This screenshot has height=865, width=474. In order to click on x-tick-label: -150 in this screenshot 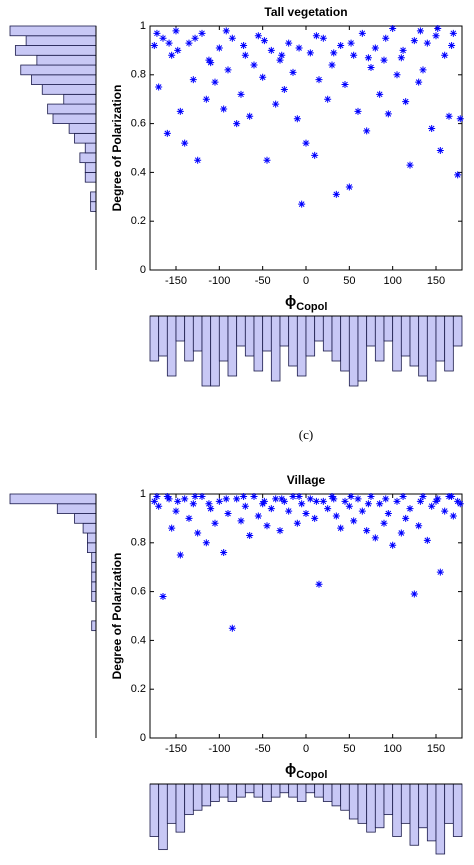, I will do `click(176, 749)`.